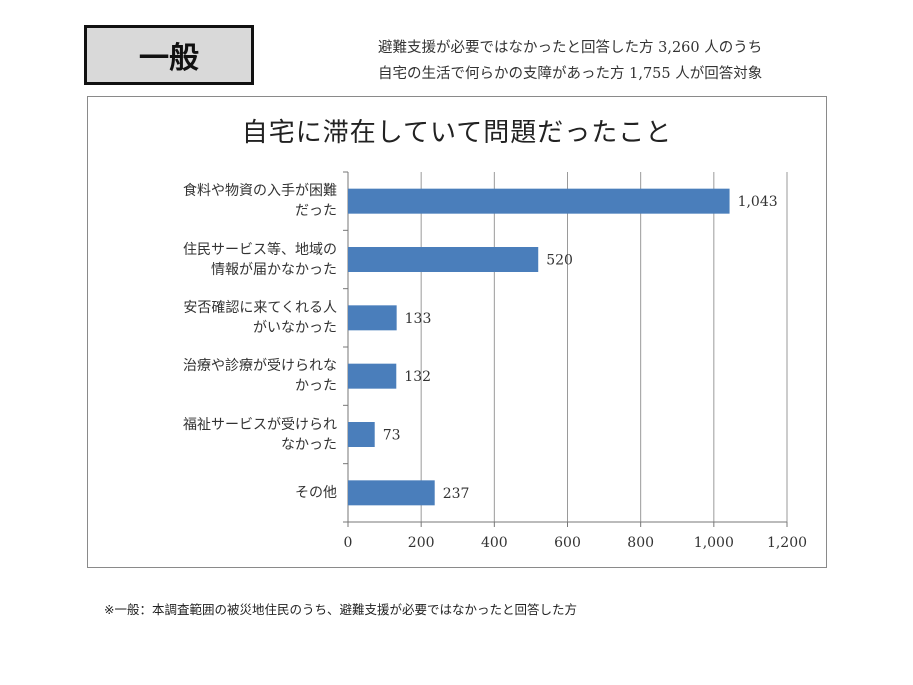  I want to click on data-label: 1,043, so click(758, 202).